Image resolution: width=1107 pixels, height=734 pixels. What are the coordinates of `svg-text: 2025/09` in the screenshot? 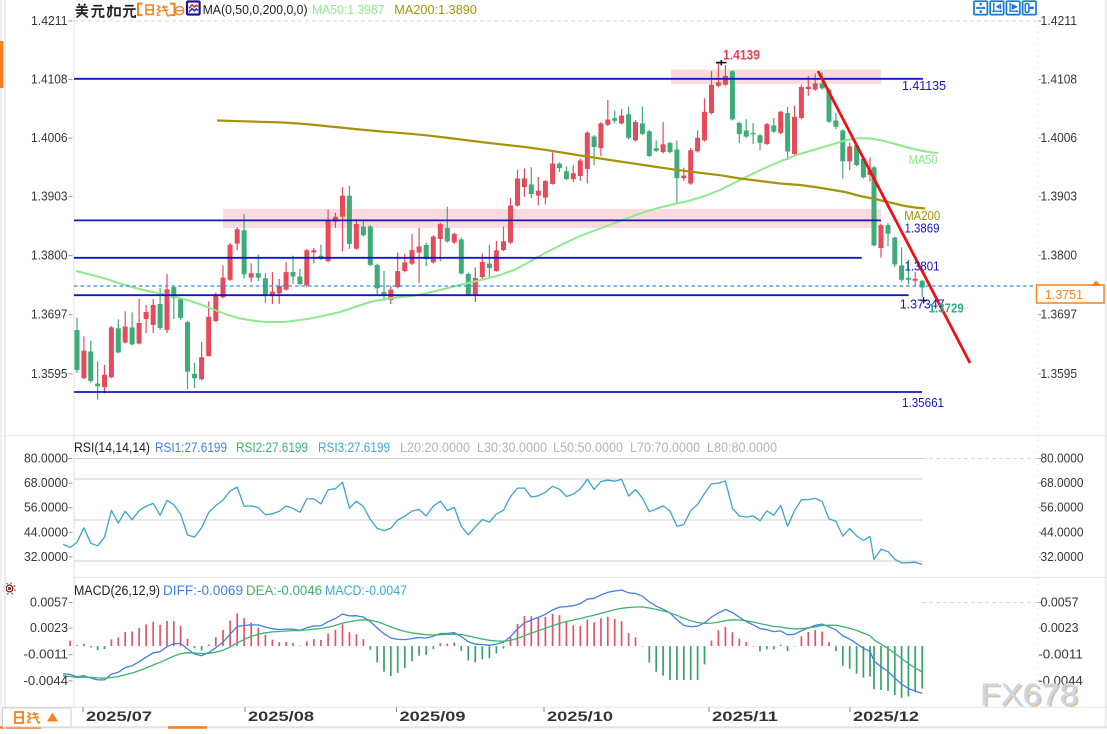 It's located at (433, 716).